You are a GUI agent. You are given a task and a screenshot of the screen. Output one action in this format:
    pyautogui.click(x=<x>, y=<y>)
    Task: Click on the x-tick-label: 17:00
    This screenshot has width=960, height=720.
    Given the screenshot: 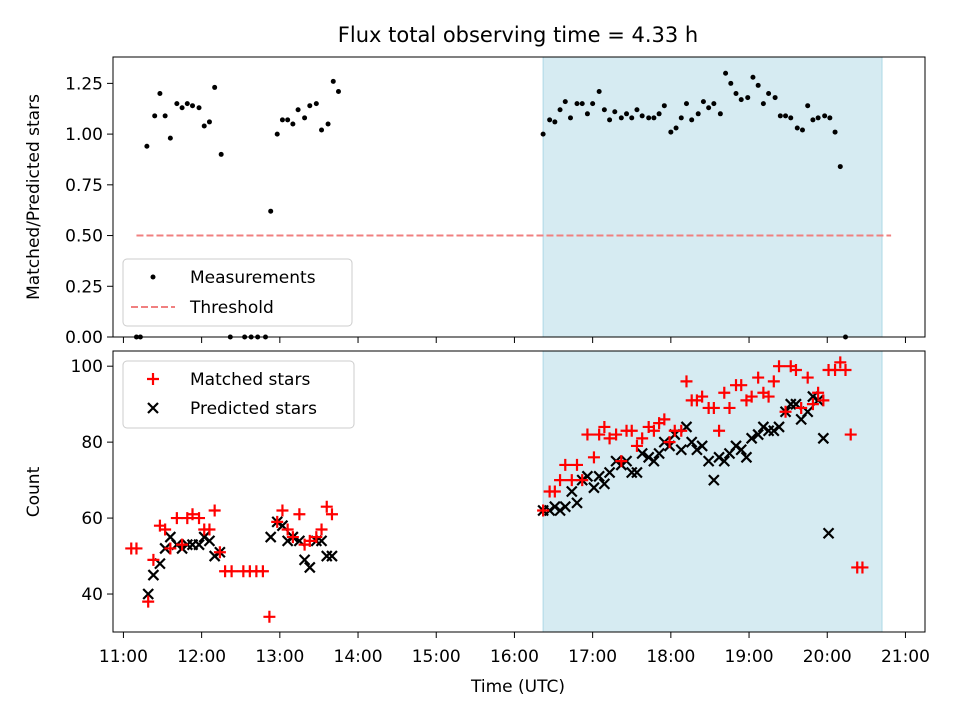 What is the action you would take?
    pyautogui.click(x=592, y=657)
    